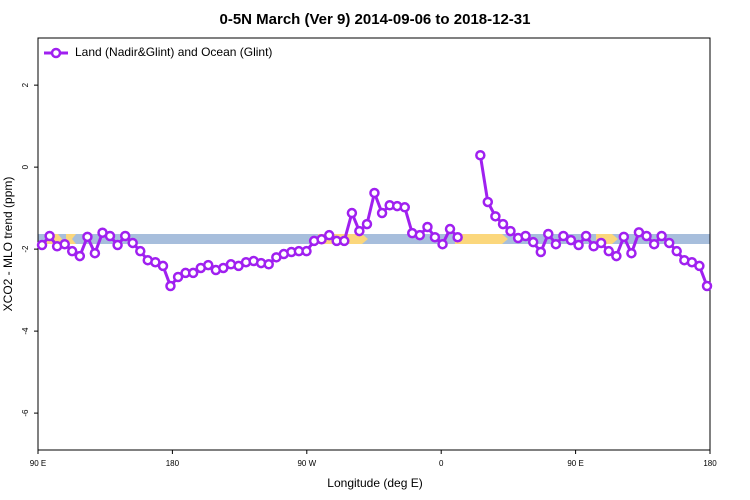  I want to click on x-tick-label: 90 W, so click(306, 463).